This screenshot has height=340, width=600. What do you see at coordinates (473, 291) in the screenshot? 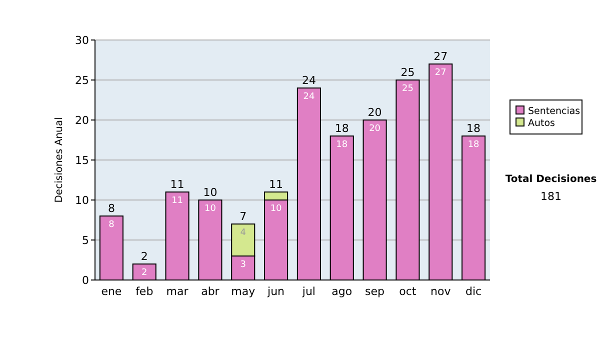
I see `x-tick-label: dic` at bounding box center [473, 291].